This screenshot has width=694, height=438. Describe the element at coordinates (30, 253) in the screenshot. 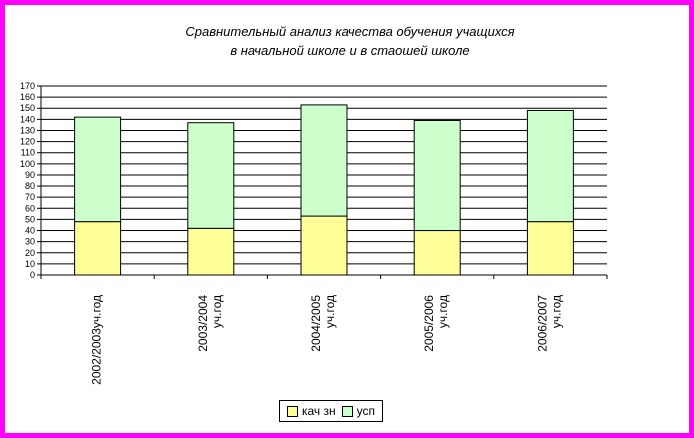

I see `y-tick-label: 20` at that location.